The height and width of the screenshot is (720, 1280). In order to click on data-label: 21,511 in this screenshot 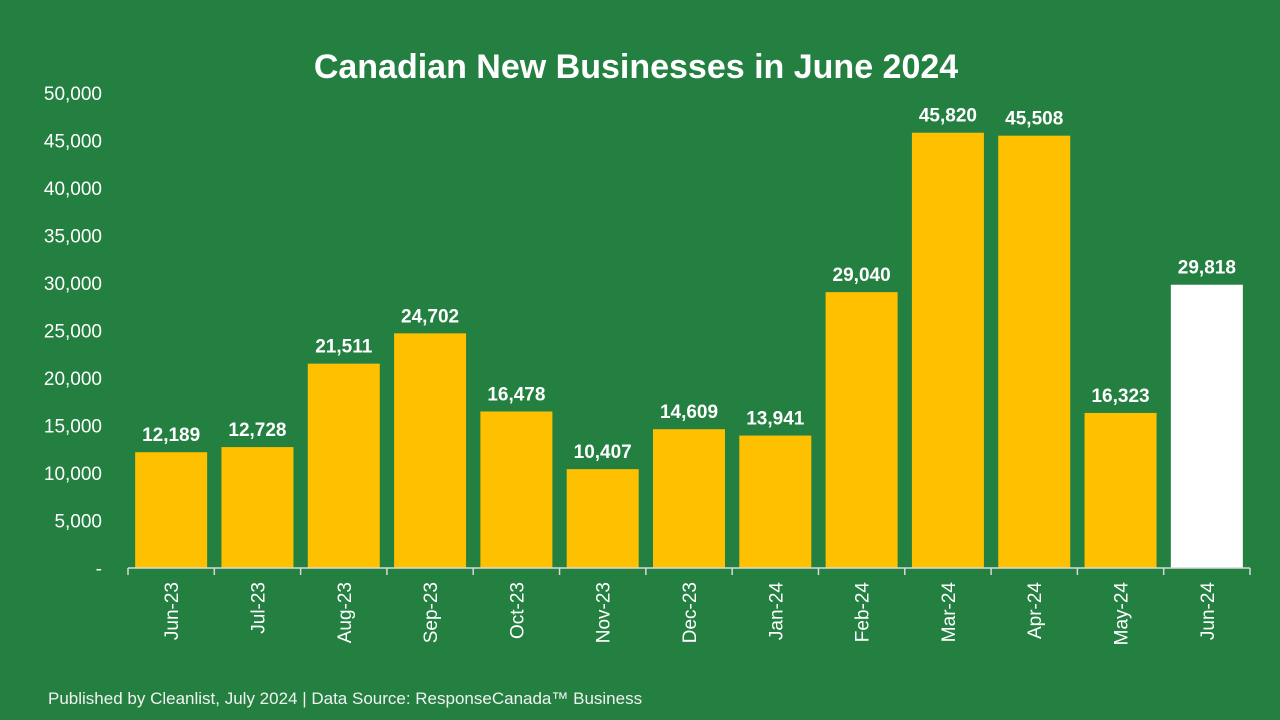, I will do `click(343, 347)`.